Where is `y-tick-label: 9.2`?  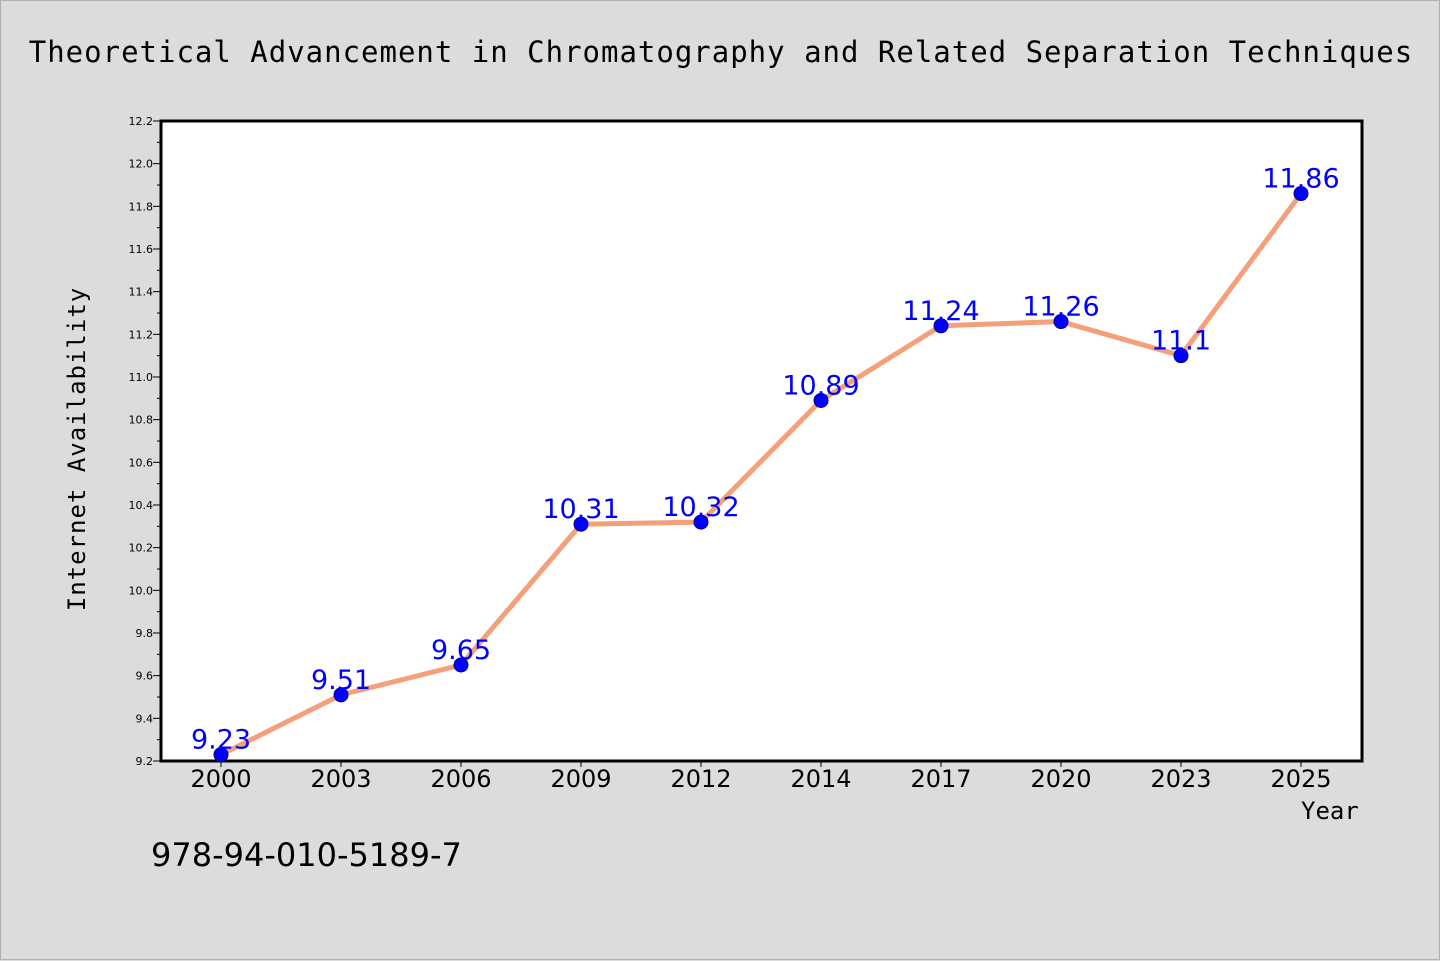 y-tick-label: 9.2 is located at coordinates (145, 761).